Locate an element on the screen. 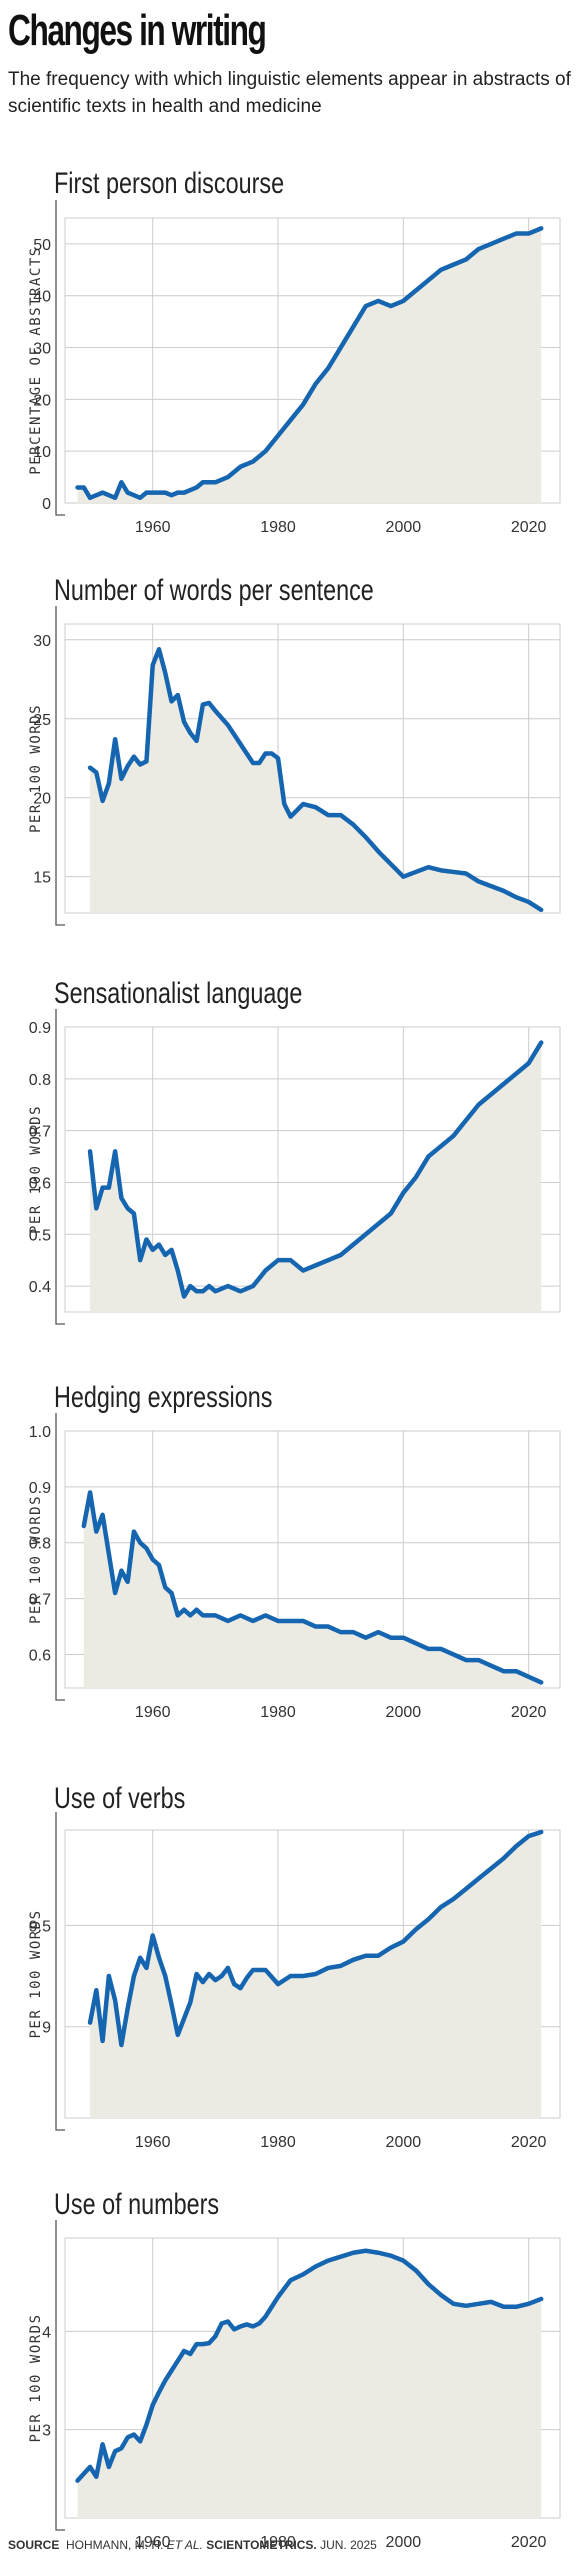 This screenshot has width=585, height=2560. y-tick-label: 0.5 is located at coordinates (40, 1235).